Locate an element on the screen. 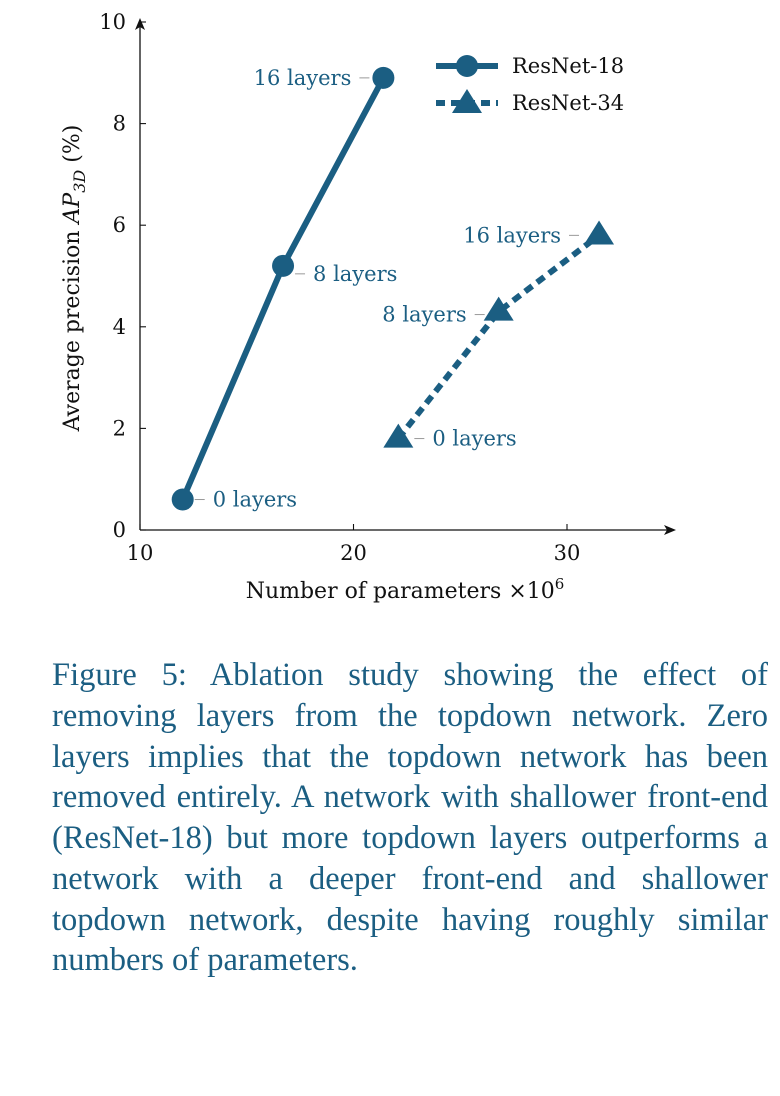 Image resolution: width=780 pixels, height=1096 pixels. y-axis-label: Average precision AP3D (%) is located at coordinates (74, 279).